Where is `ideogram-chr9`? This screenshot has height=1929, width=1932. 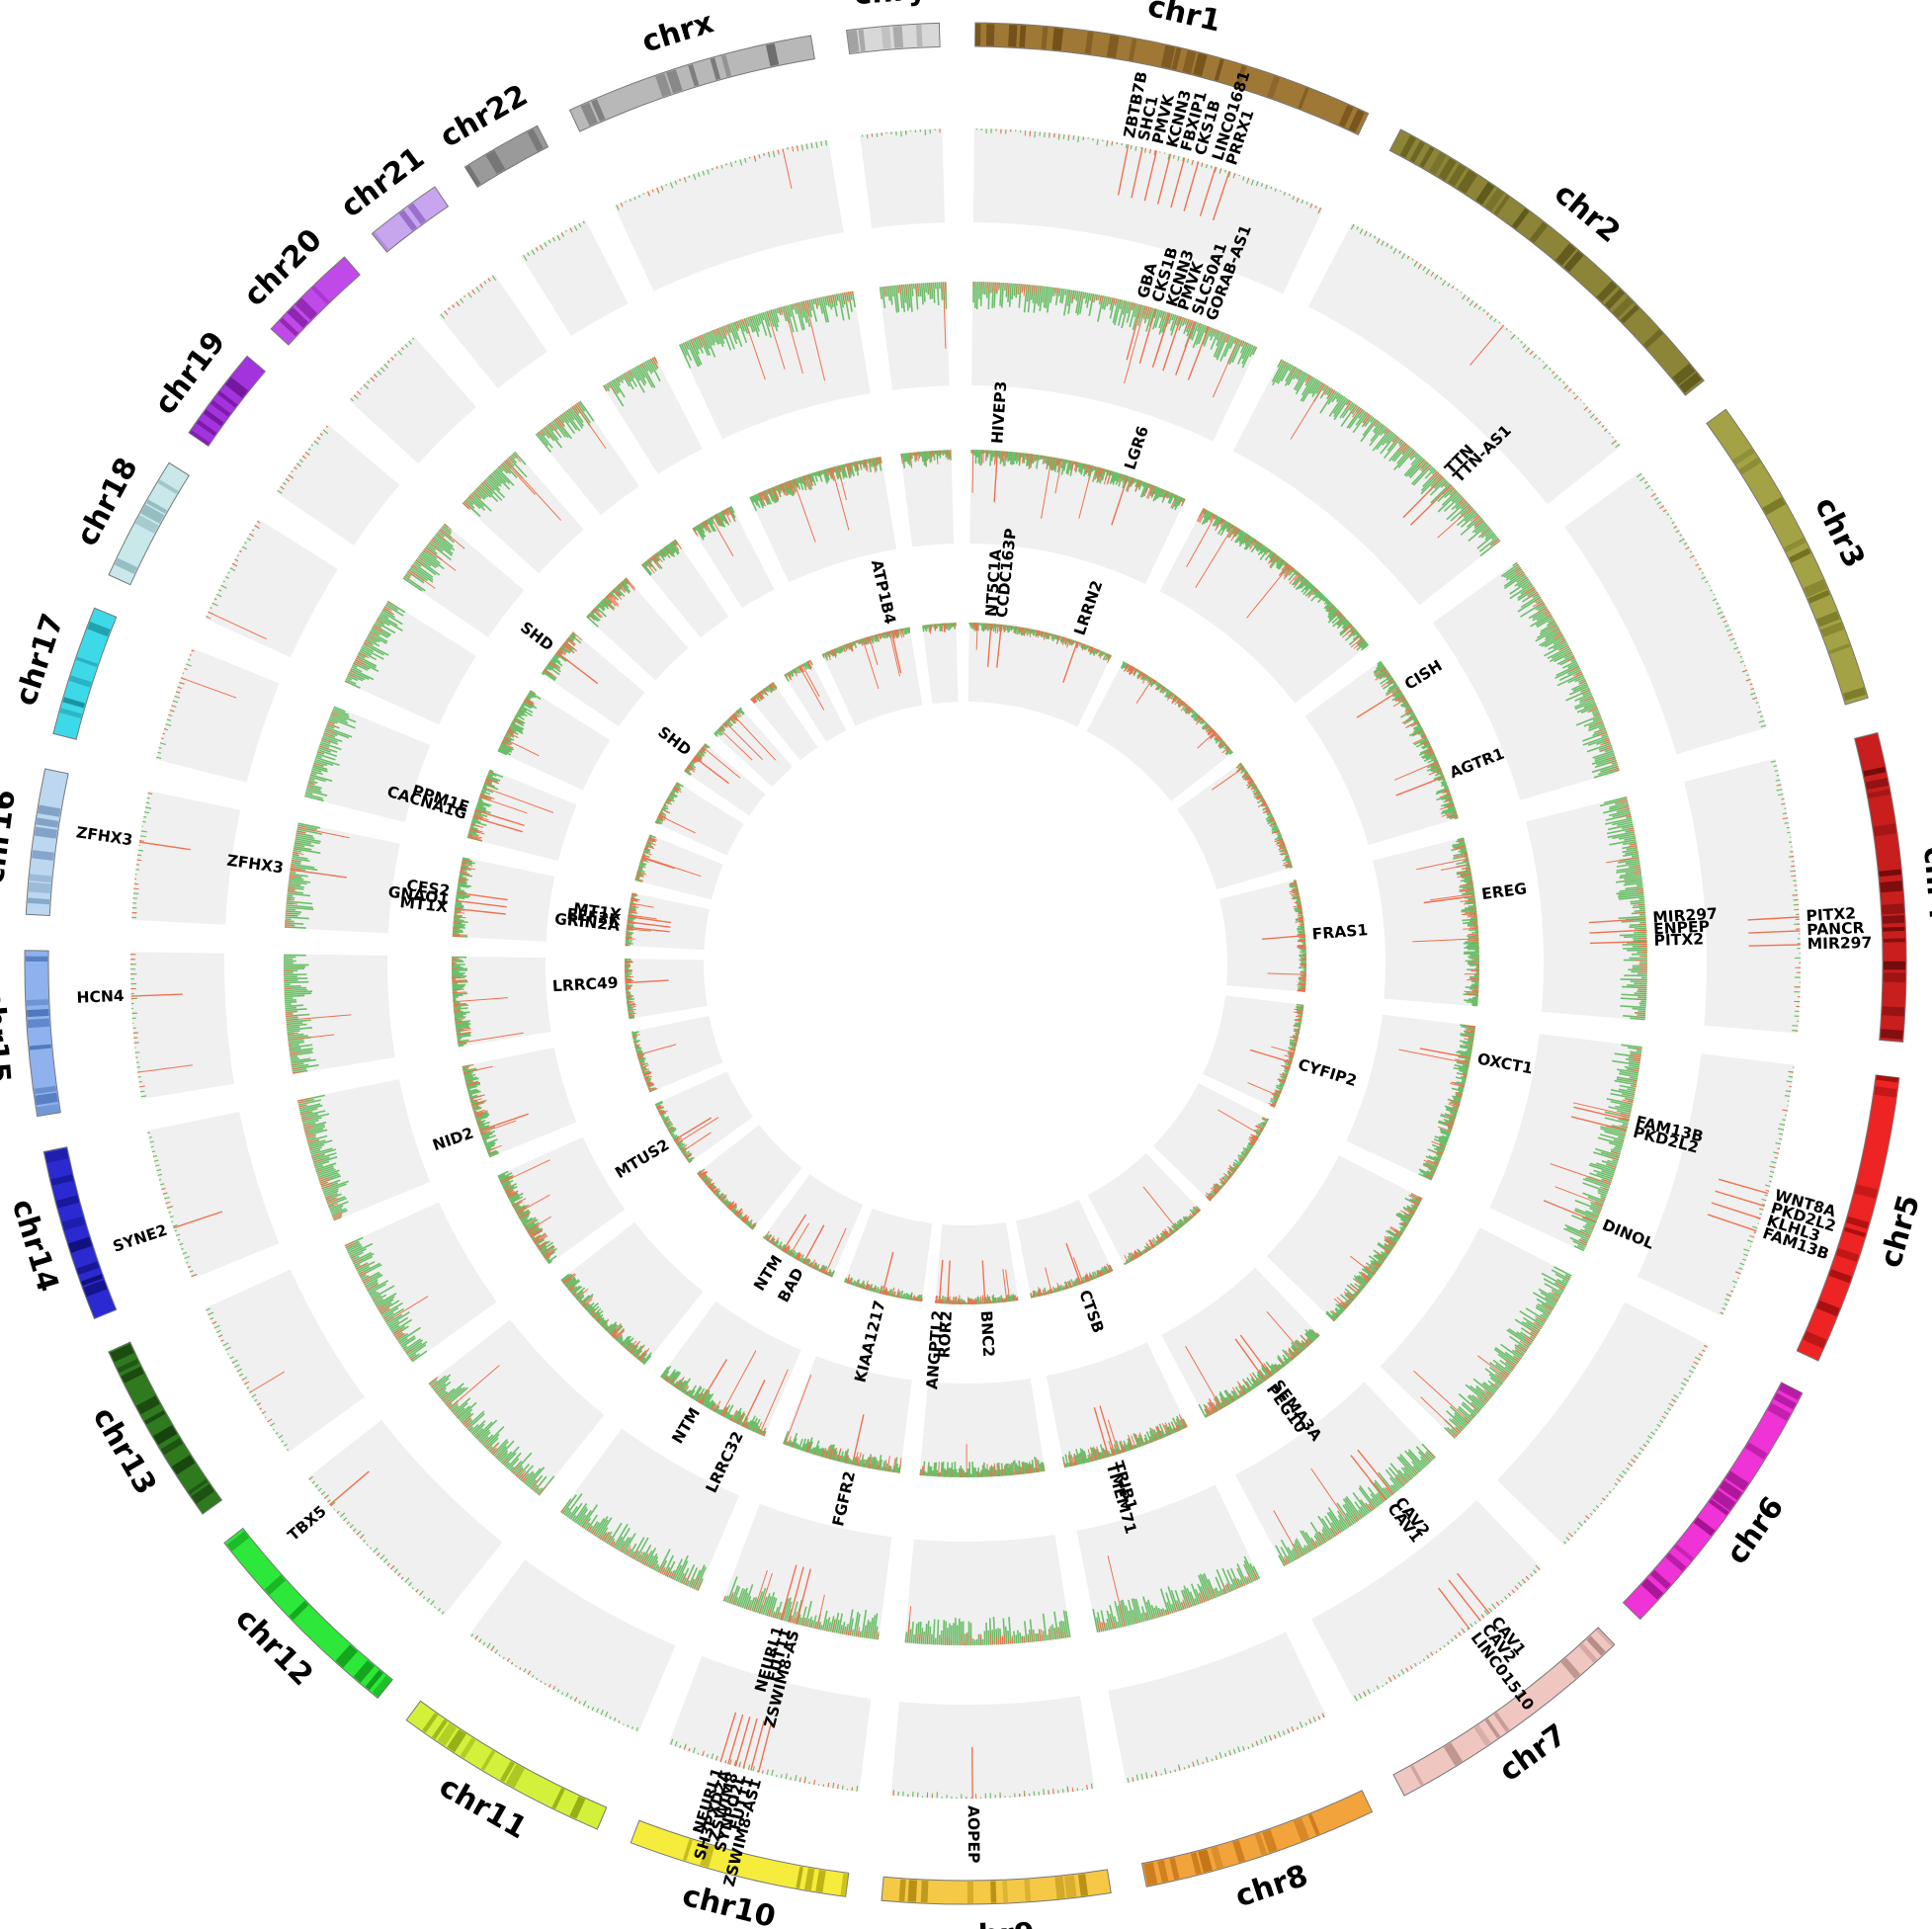 ideogram-chr9 is located at coordinates (996, 1887).